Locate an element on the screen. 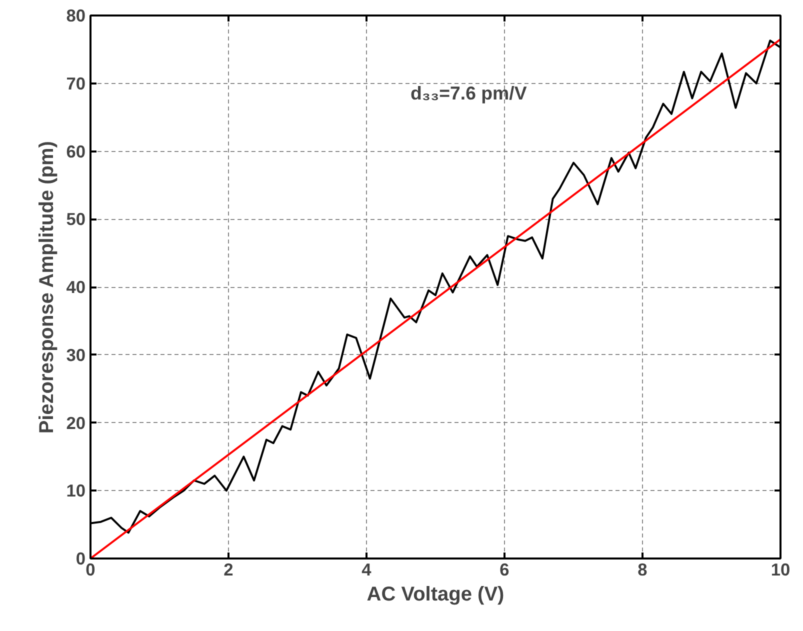 Image resolution: width=803 pixels, height=631 pixels. x-tick-label: 4 is located at coordinates (367, 570).